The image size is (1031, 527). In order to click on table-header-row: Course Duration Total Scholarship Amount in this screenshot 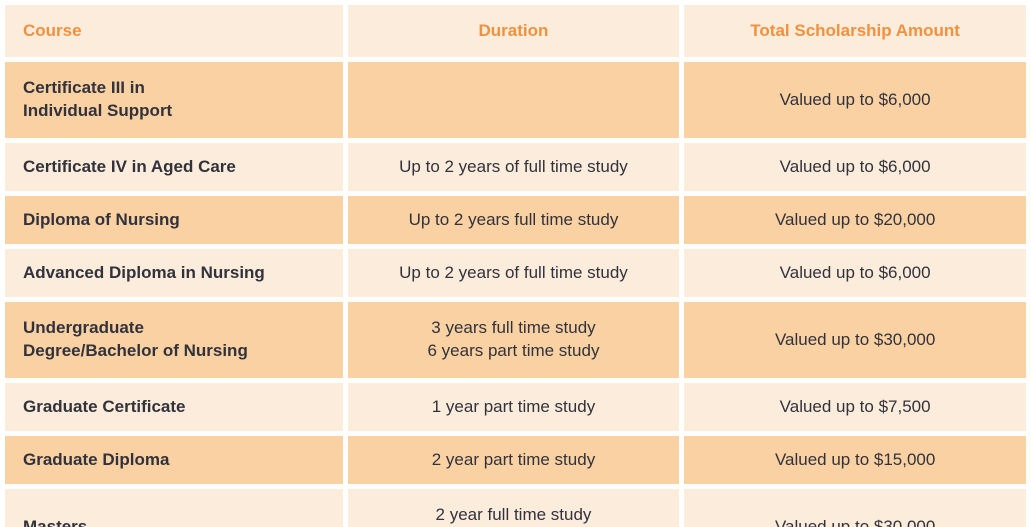, I will do `click(515, 31)`.